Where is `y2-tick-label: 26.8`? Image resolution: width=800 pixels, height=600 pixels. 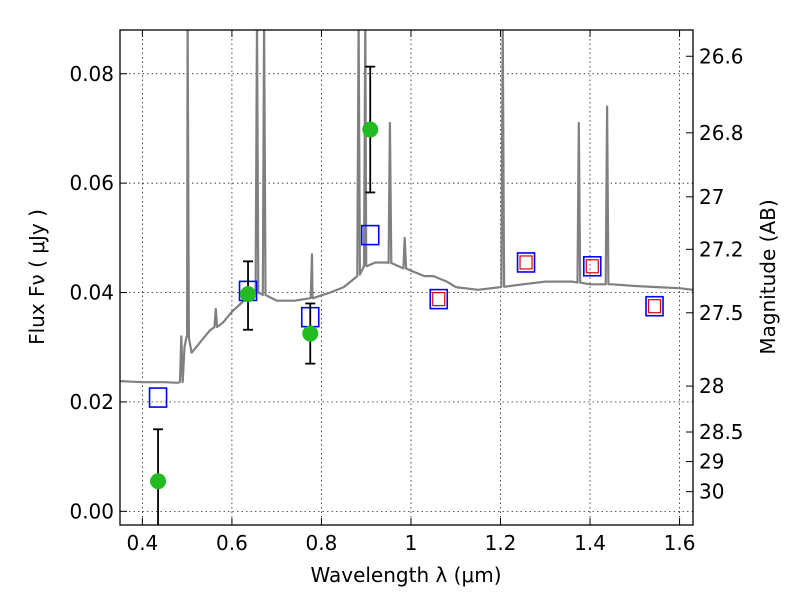
y2-tick-label: 26.8 is located at coordinates (721, 133).